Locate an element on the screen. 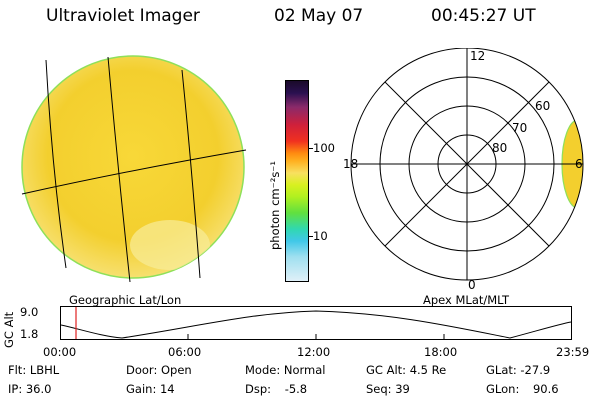  colorbar-tick-10: 10 is located at coordinates (320, 236).